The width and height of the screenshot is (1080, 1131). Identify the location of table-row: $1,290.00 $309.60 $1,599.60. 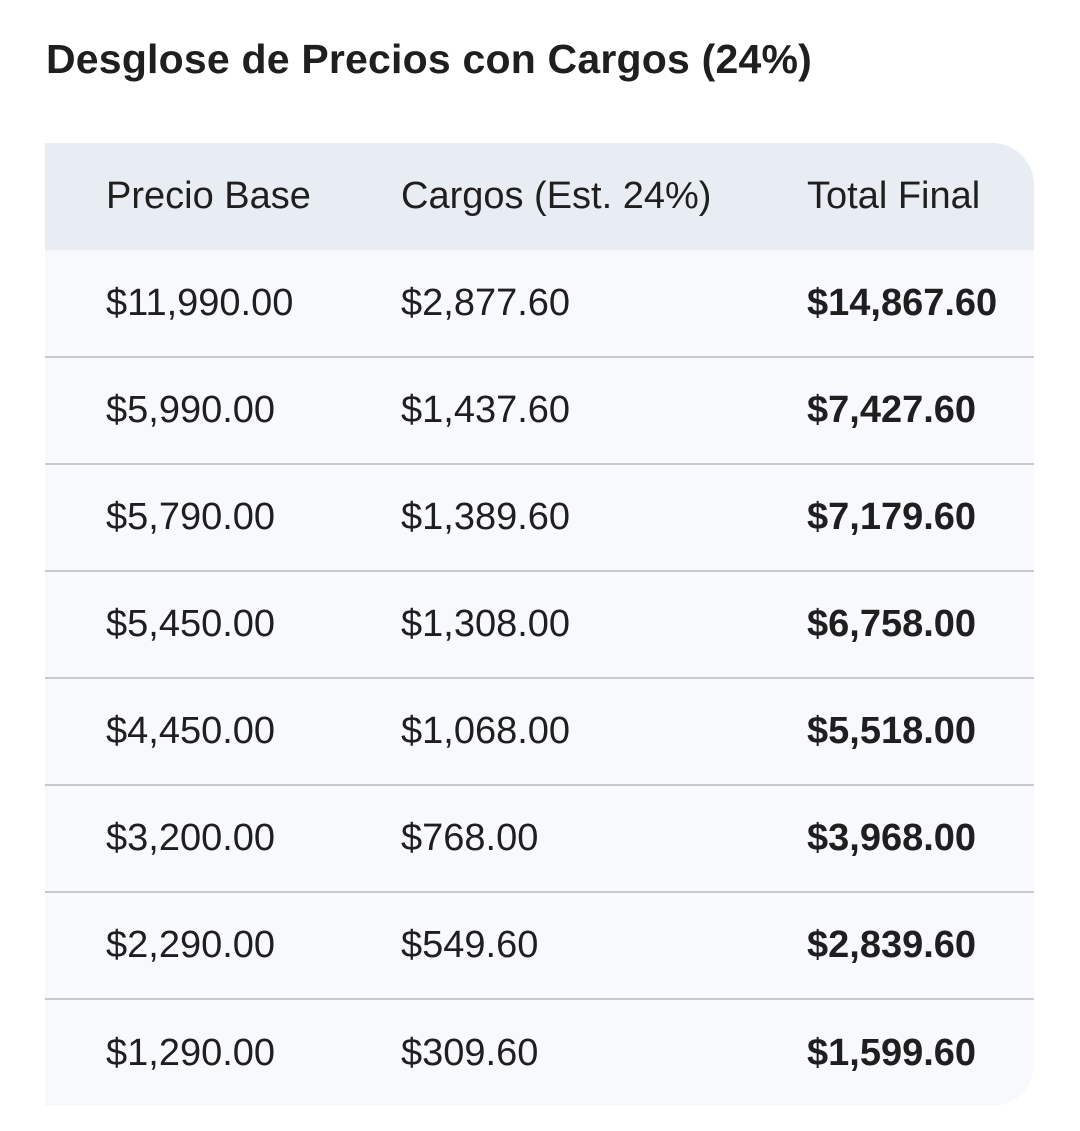
(539, 1052).